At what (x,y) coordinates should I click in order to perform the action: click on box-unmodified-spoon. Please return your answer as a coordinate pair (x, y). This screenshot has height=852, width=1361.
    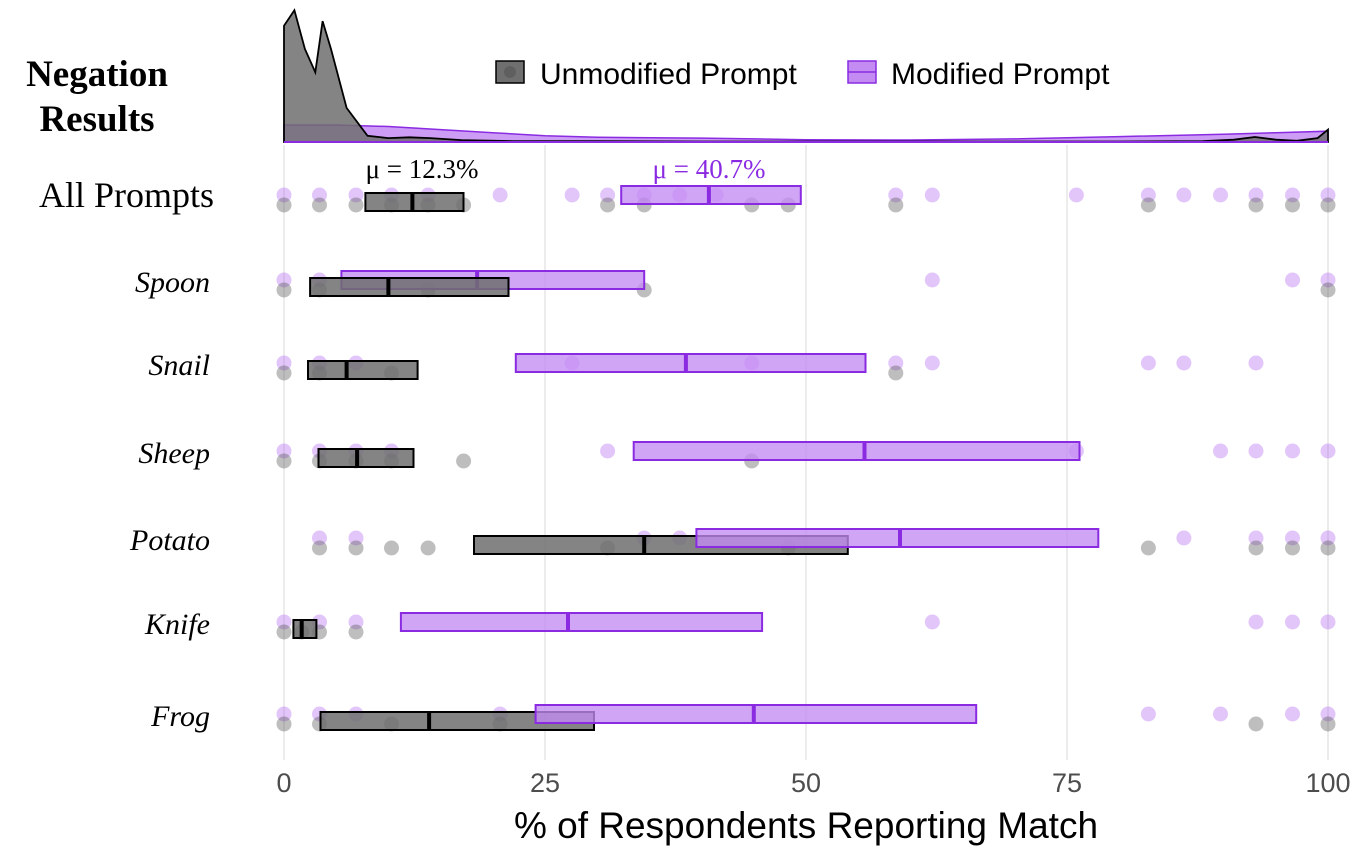
    Looking at the image, I should click on (409, 287).